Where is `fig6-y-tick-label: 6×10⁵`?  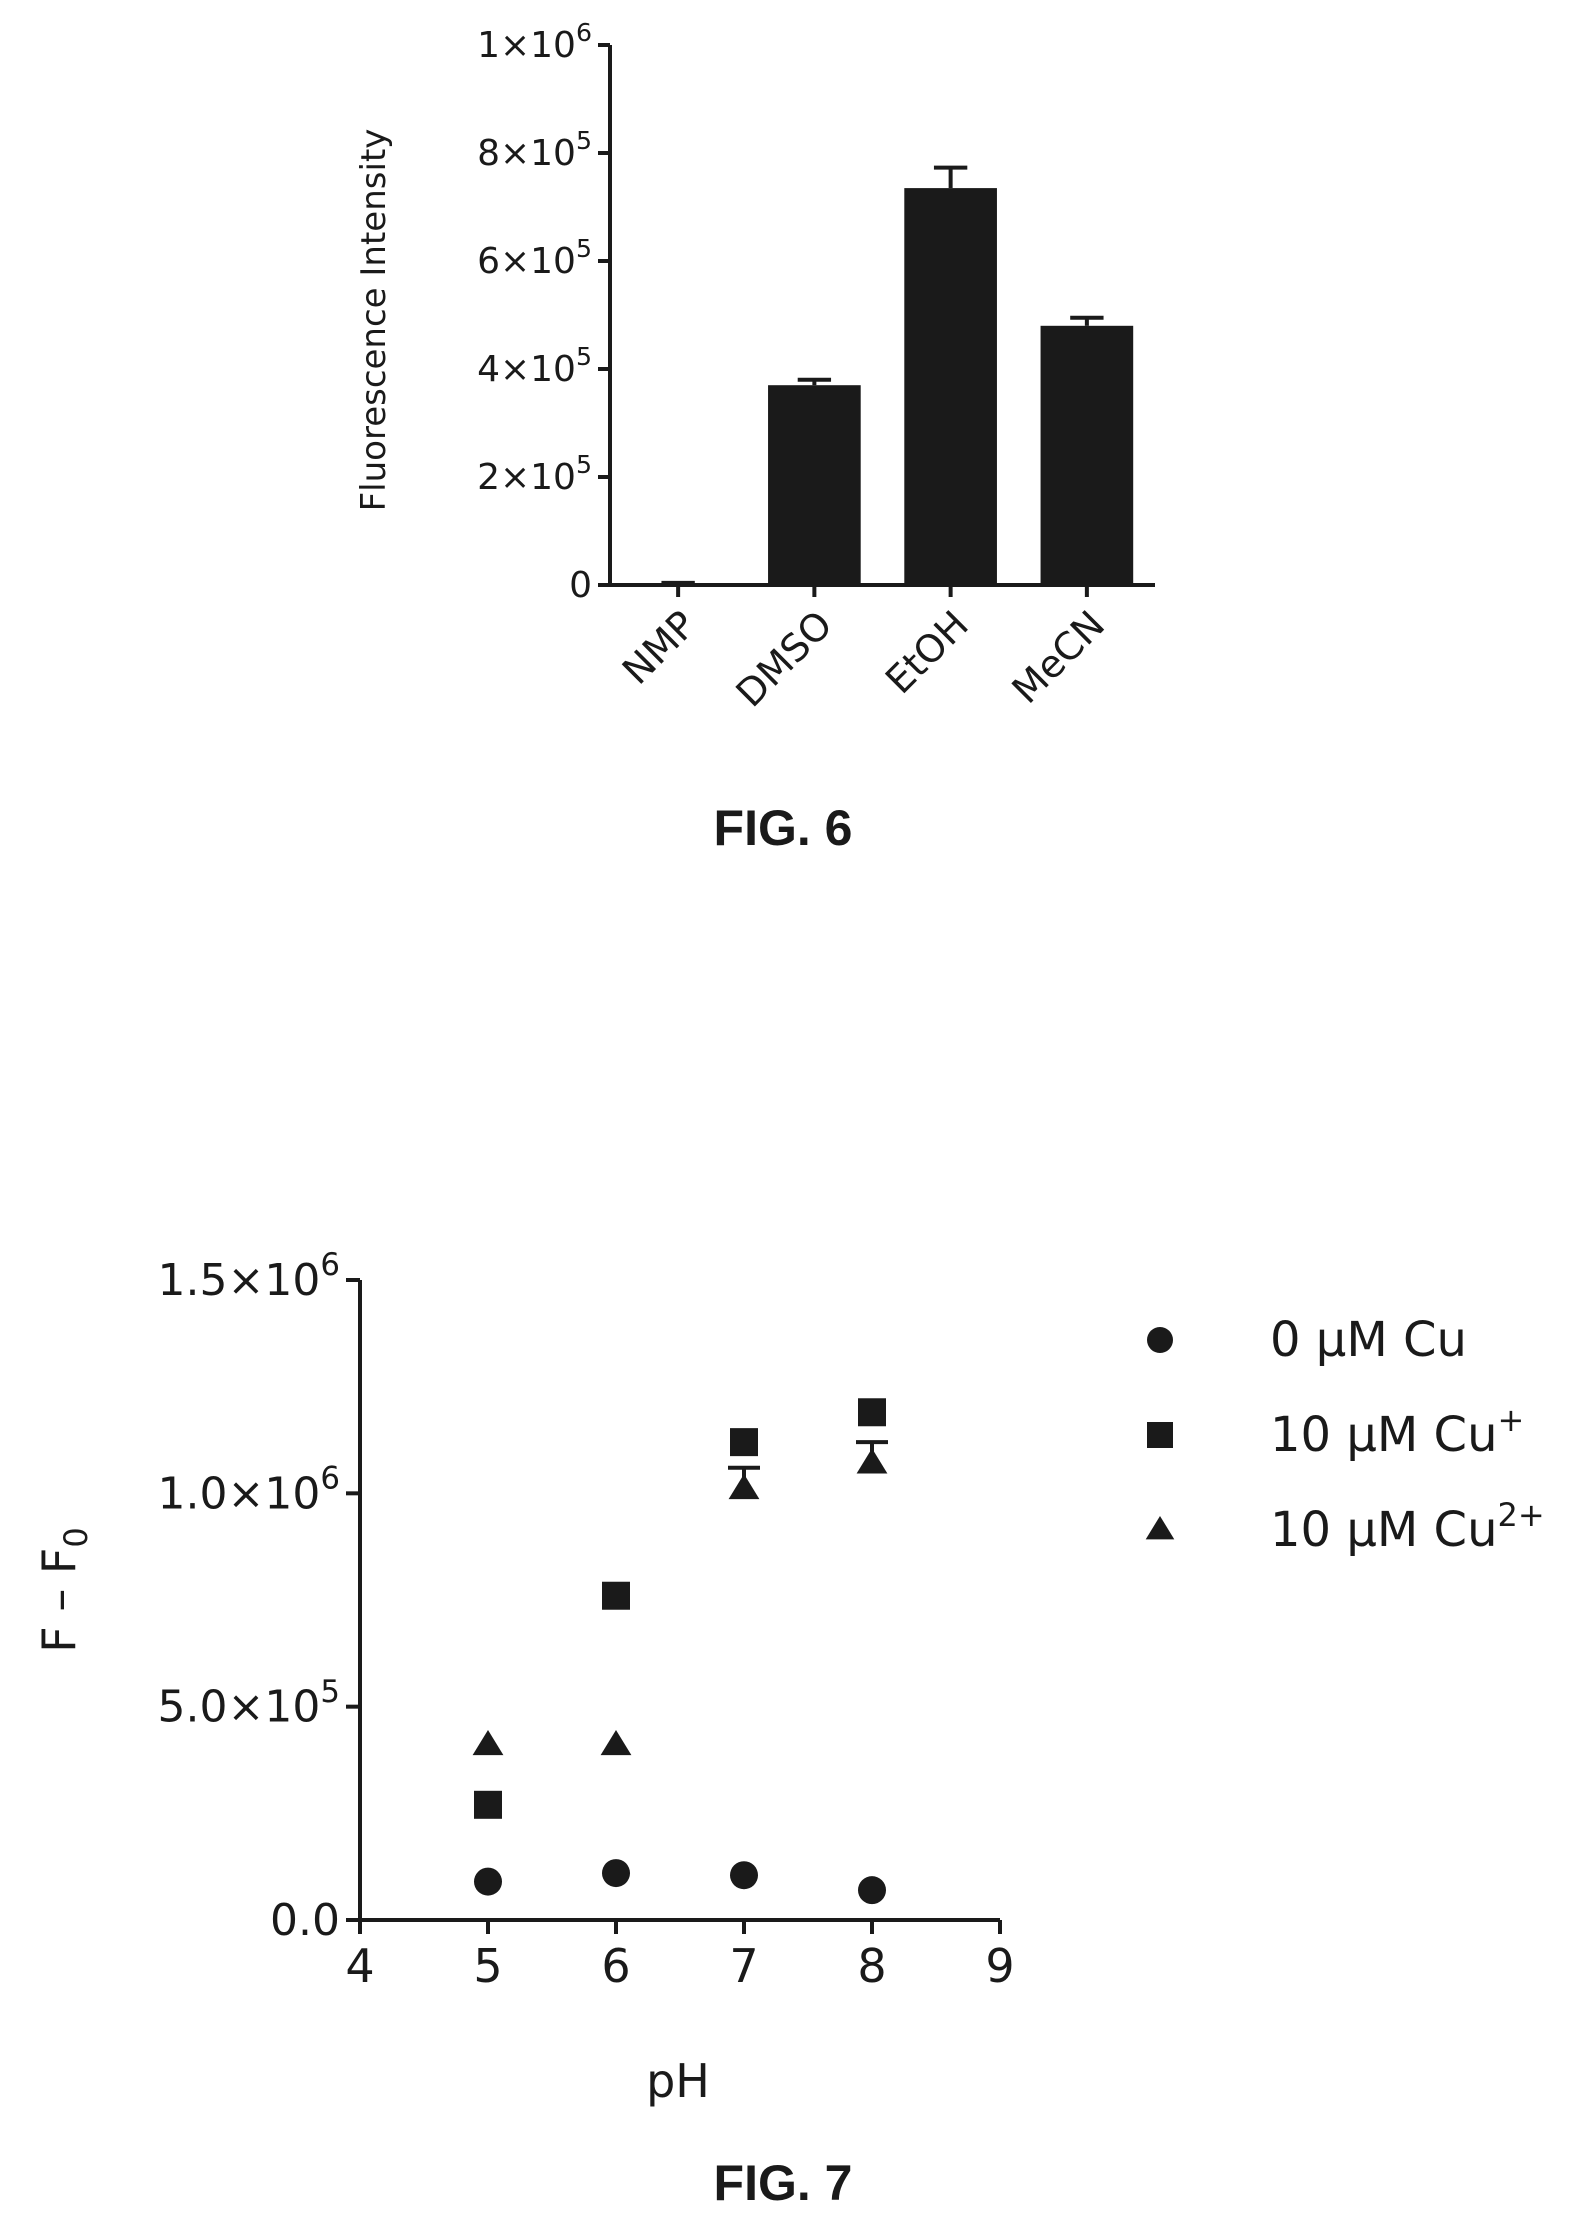 fig6-y-tick-label: 6×10⁵ is located at coordinates (534, 258).